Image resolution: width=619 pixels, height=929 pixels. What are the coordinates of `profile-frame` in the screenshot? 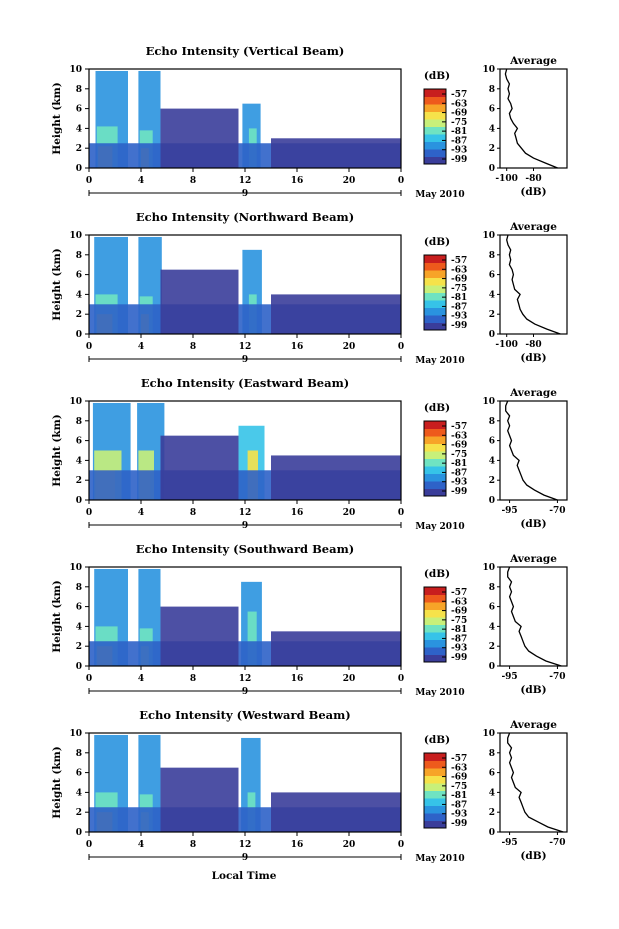 It's located at (533, 782).